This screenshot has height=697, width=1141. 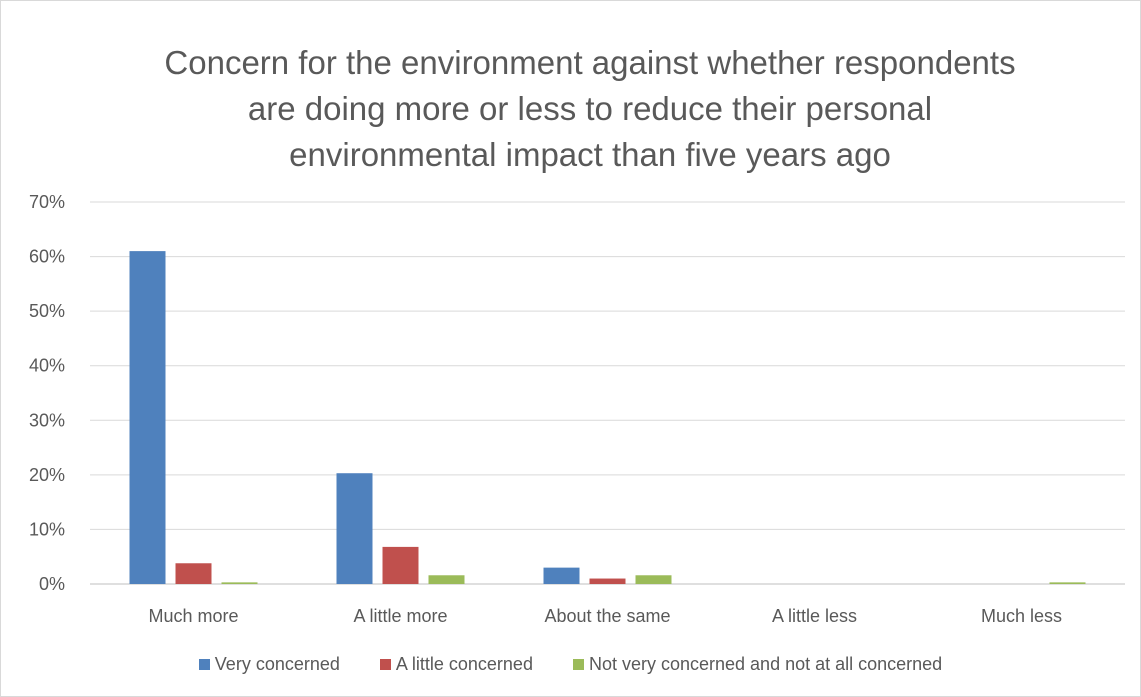 I want to click on category-label: About the same, so click(x=607, y=616).